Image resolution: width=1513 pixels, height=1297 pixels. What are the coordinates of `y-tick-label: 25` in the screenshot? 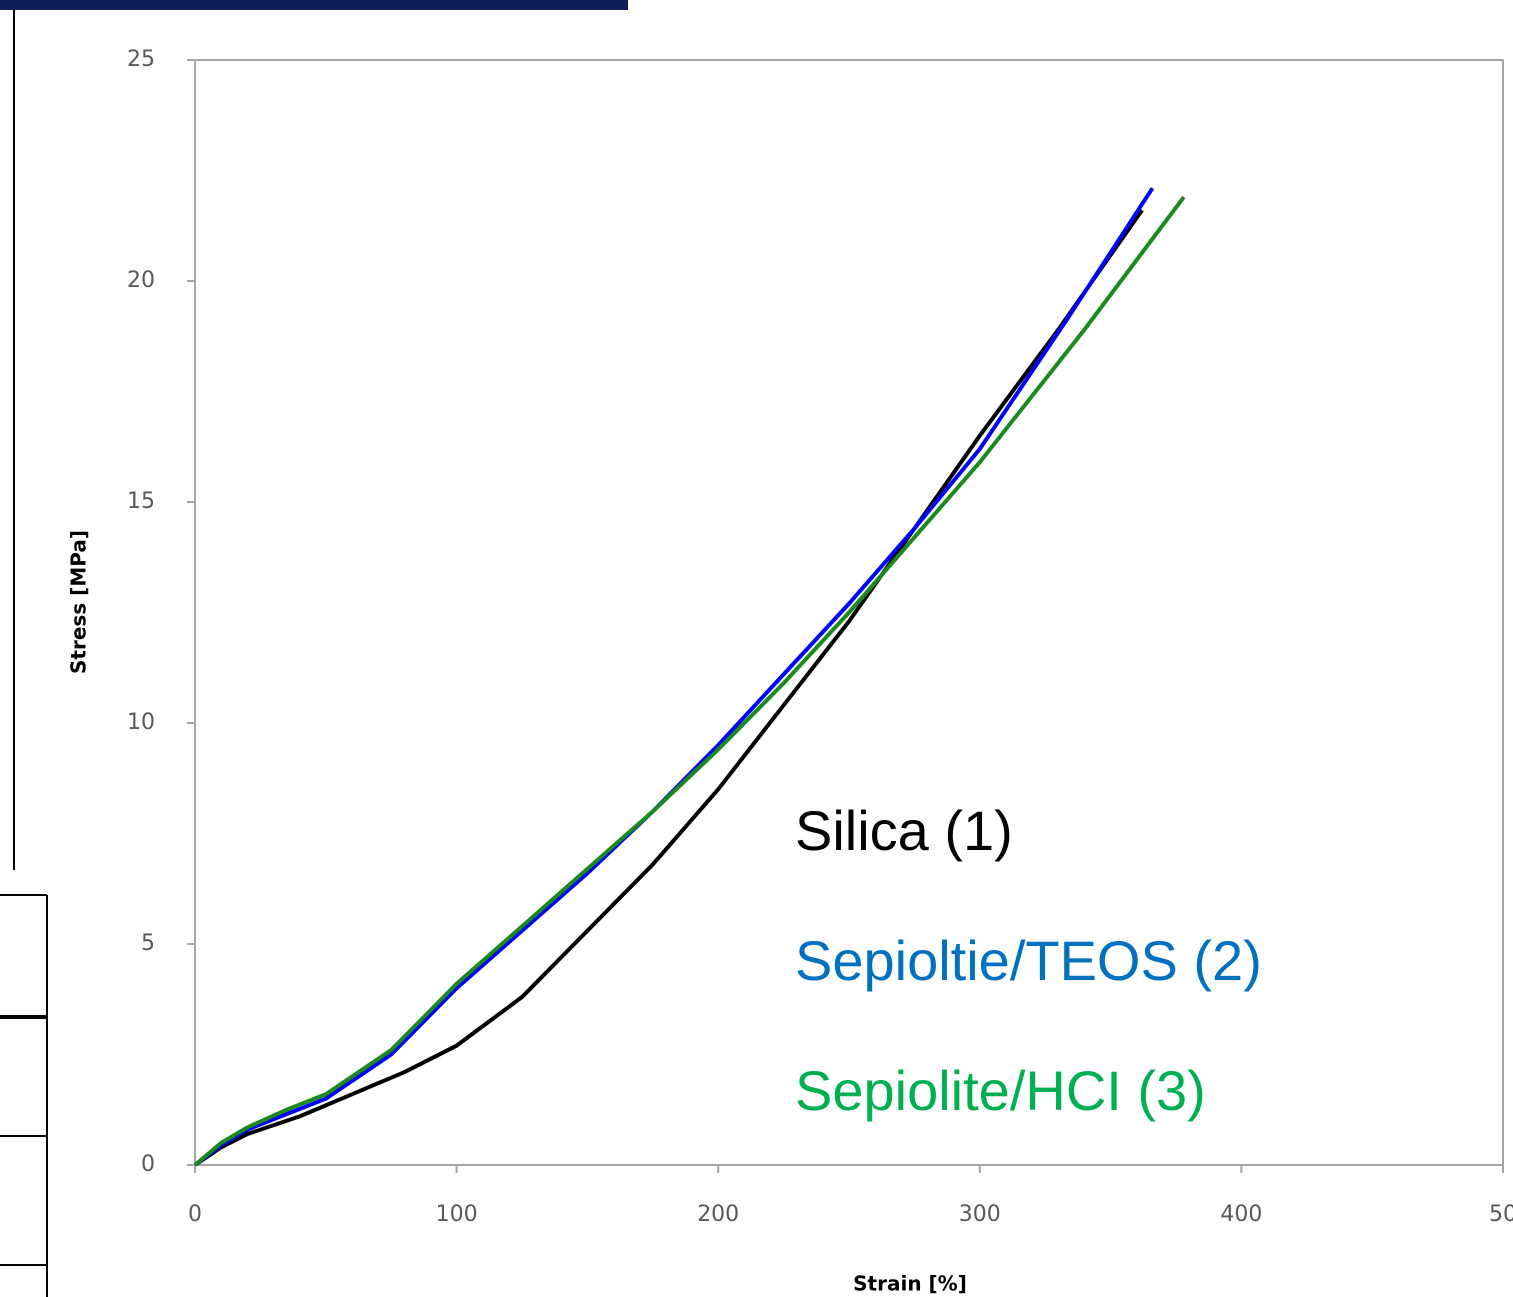 It's located at (141, 59).